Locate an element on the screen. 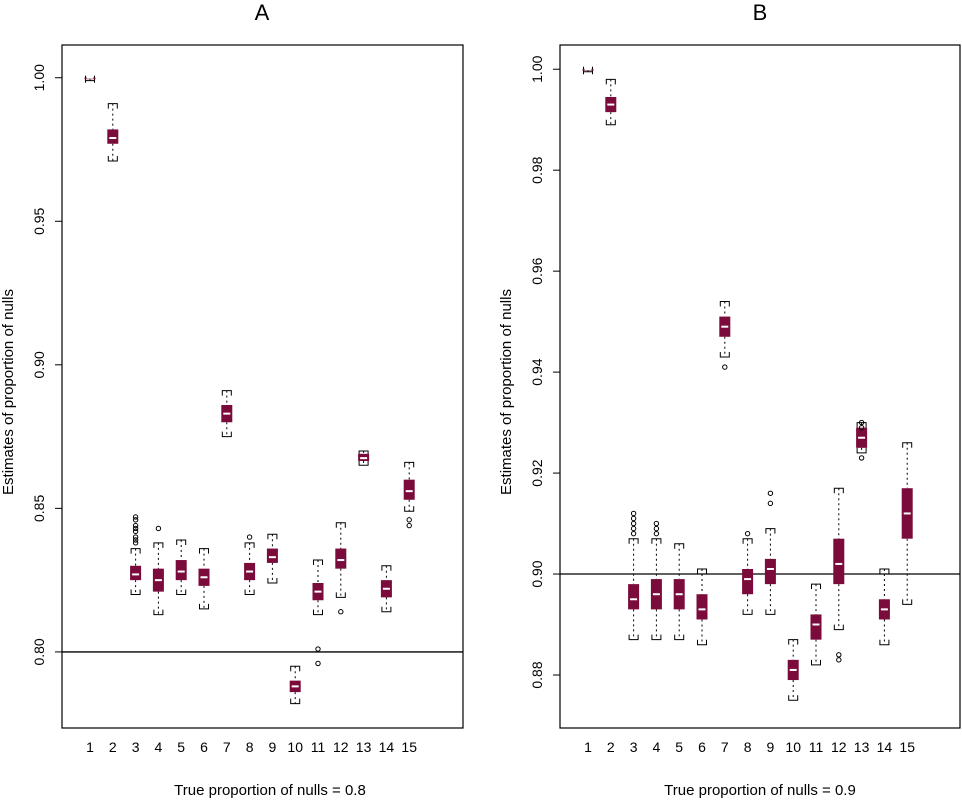 This screenshot has height=800, width=962. panel-a-category-label: 8 is located at coordinates (250, 747).